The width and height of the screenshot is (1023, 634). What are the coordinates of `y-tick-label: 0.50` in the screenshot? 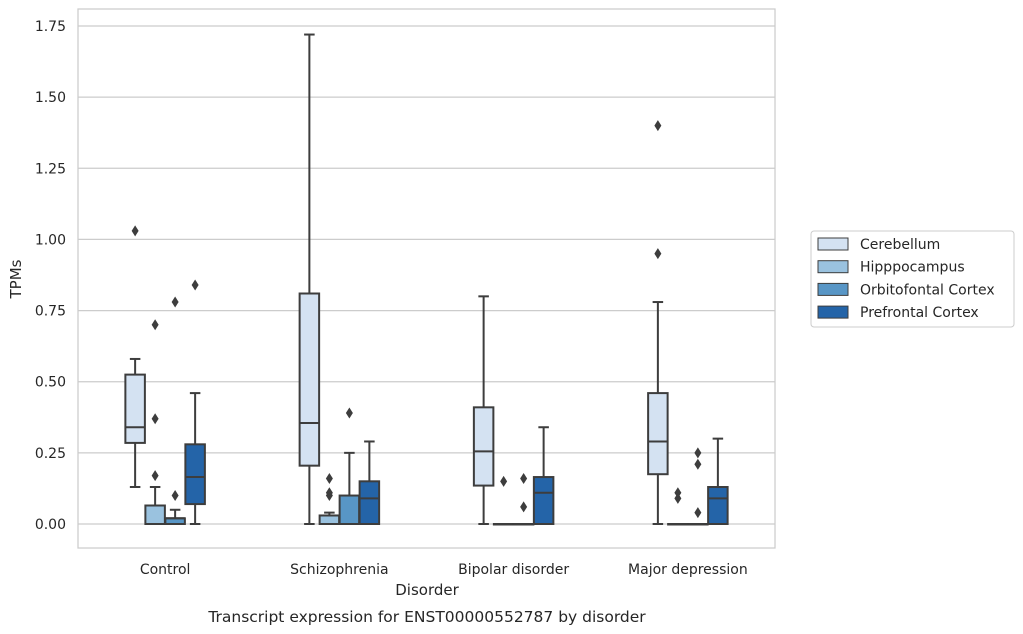 It's located at (50, 383).